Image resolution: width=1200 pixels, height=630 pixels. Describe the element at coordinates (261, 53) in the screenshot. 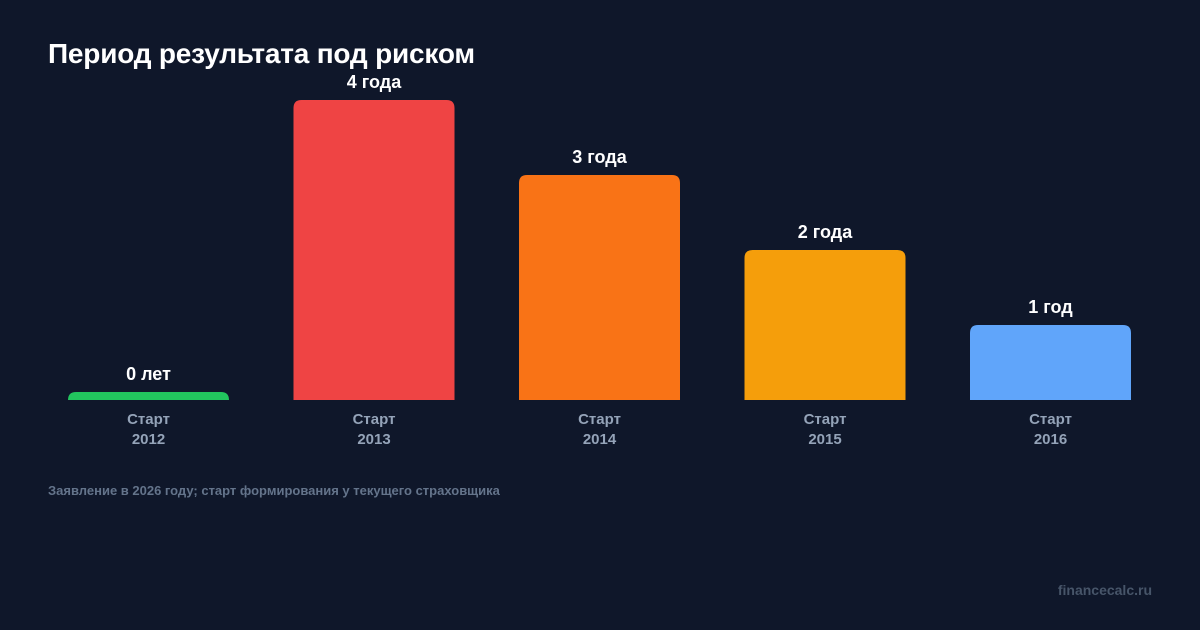

I see `chart-title: Период результата под риском` at that location.